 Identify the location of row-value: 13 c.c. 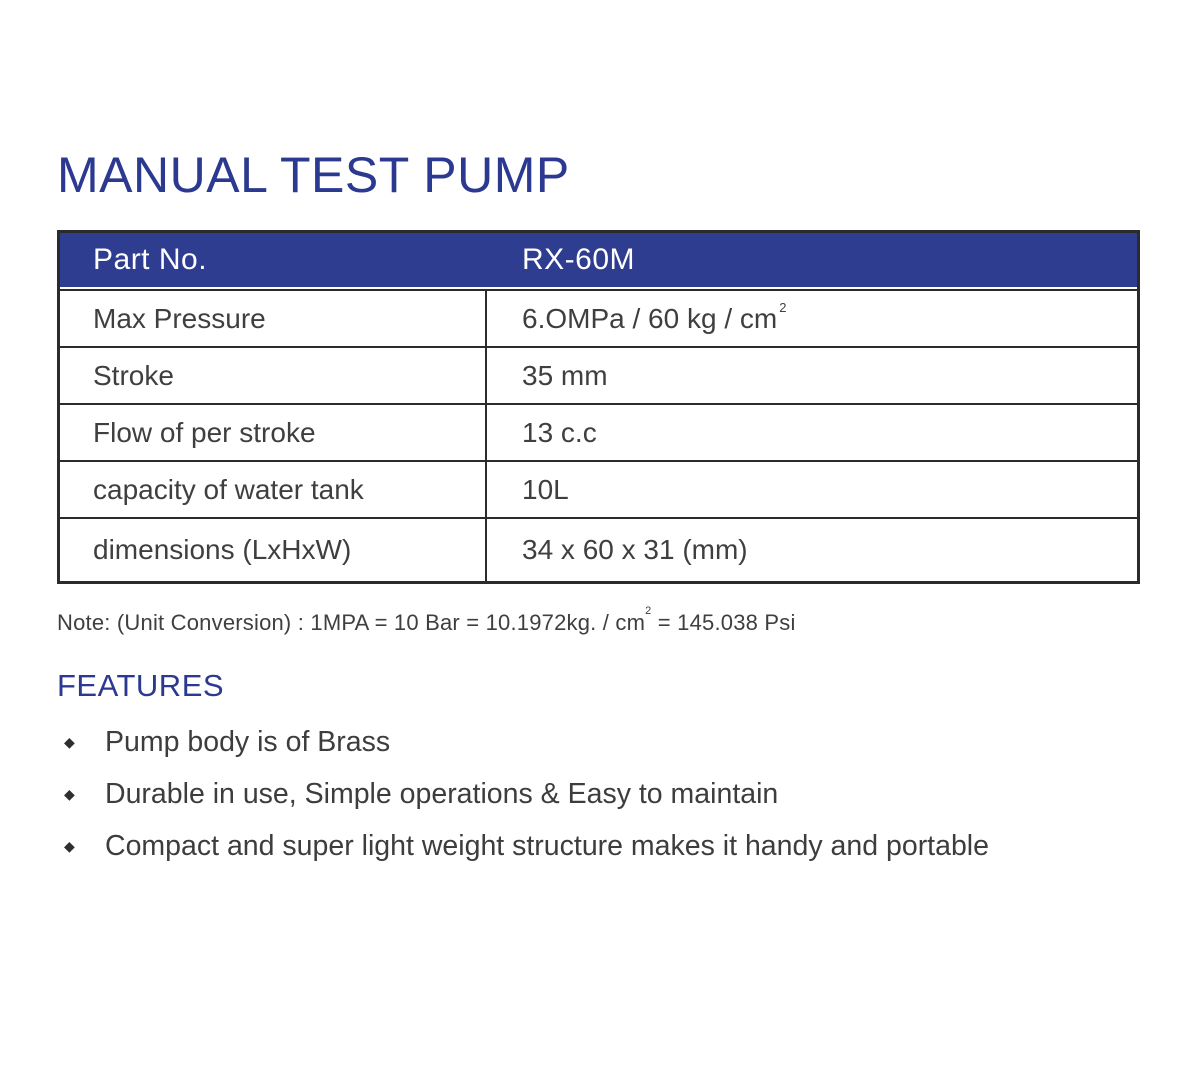
(812, 432).